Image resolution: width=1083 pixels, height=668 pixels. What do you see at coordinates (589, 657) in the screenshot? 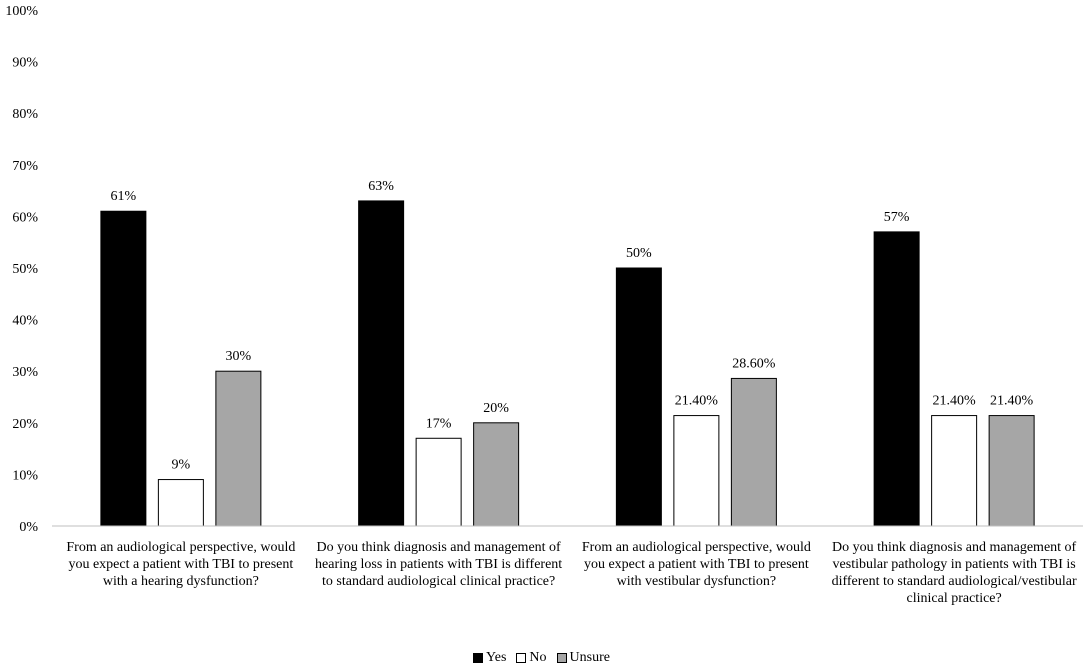
I see `legend-label-unsure: Unsure` at bounding box center [589, 657].